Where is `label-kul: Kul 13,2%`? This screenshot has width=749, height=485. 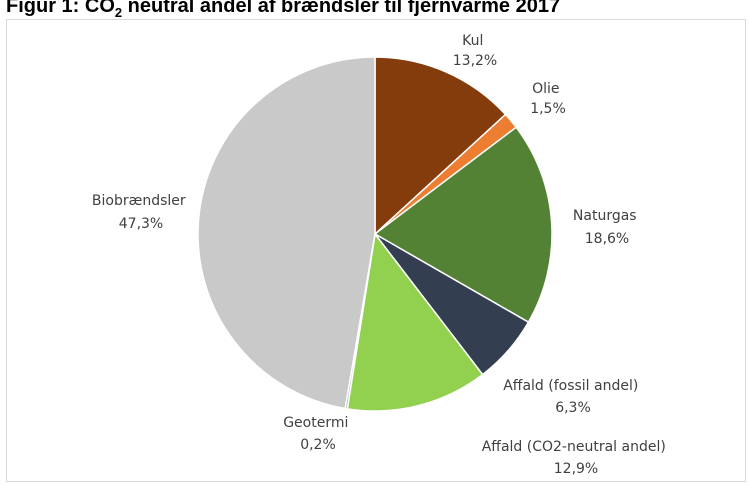 label-kul: Kul 13,2% is located at coordinates (475, 51).